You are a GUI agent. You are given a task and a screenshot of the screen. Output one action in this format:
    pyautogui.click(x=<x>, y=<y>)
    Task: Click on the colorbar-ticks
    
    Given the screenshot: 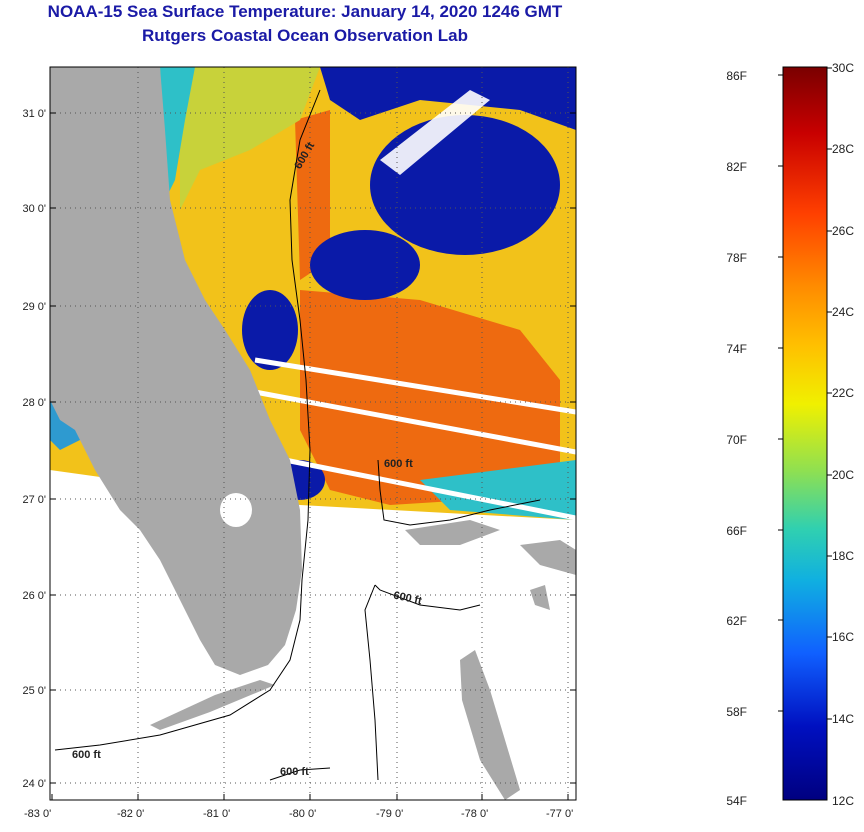 What is the action you would take?
    pyautogui.click(x=805, y=393)
    